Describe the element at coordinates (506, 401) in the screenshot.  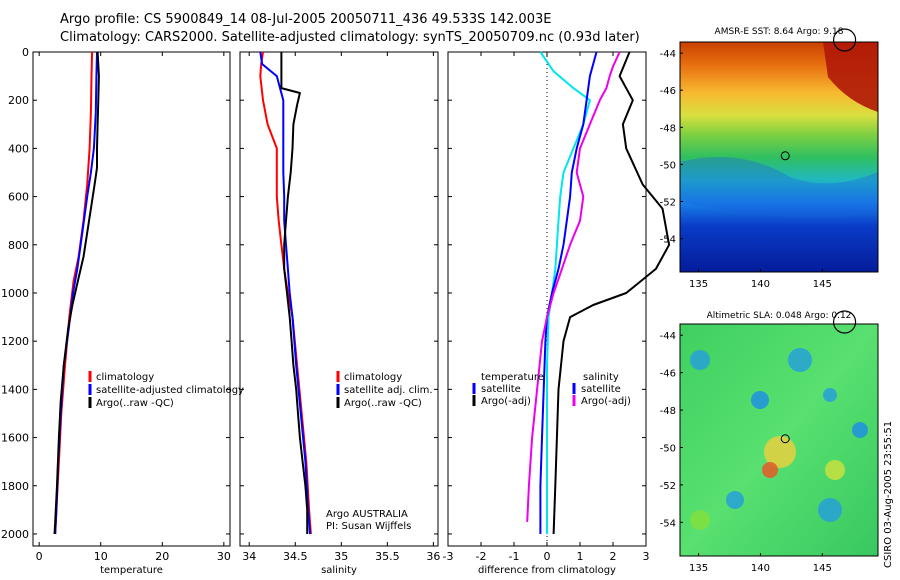
I see `legend-entry: Argo(-adj)` at that location.